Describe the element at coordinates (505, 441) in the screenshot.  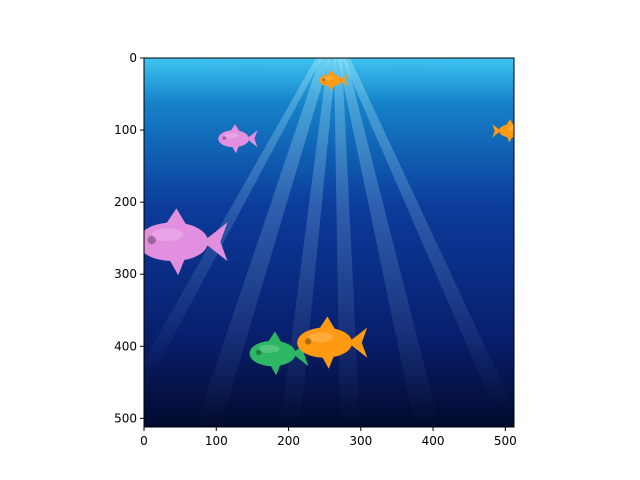
I see `x-tick-label: 500` at that location.